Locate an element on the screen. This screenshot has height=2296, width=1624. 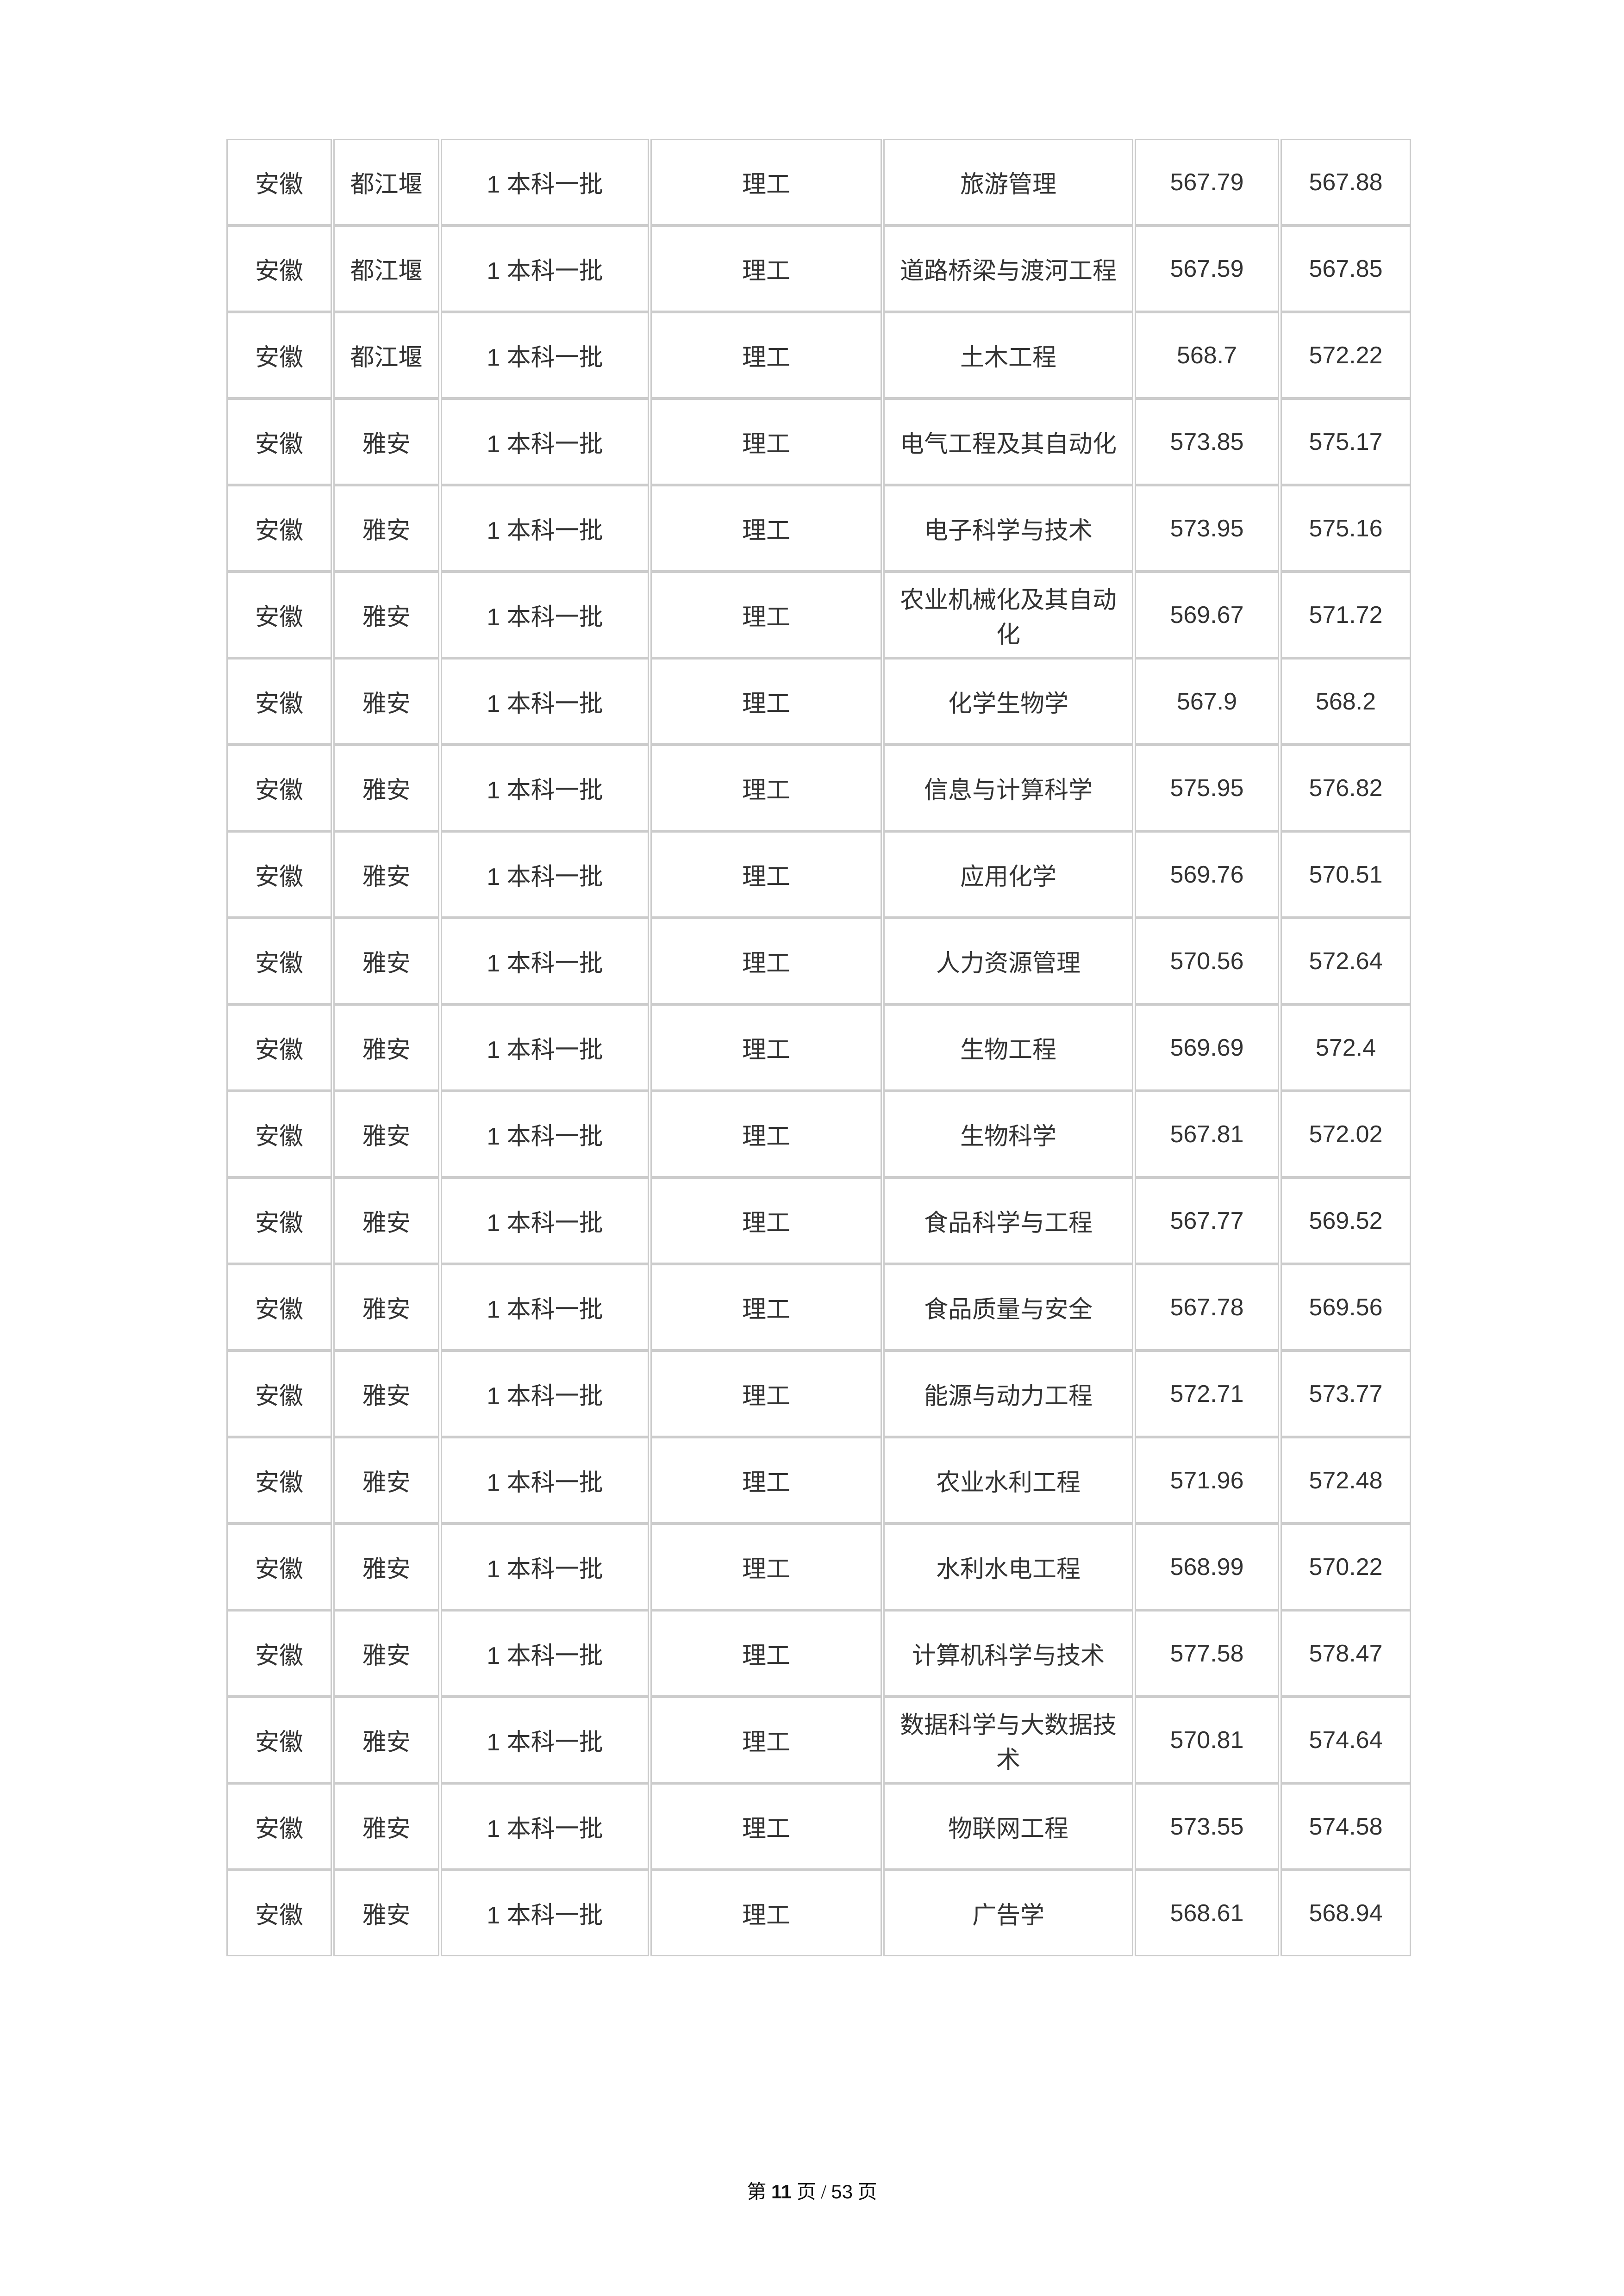
cell-major: 应用化学 is located at coordinates (1008, 874).